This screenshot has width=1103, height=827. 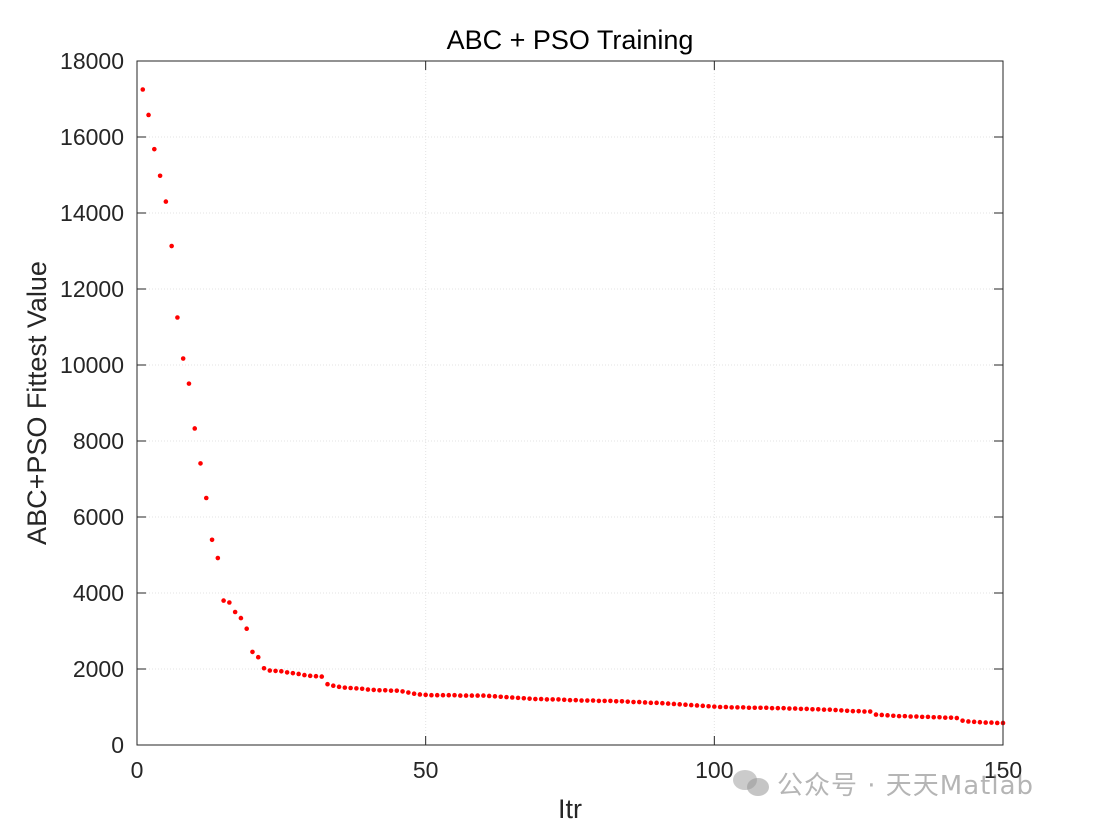 I want to click on x-tick-label: 150, so click(x=1003, y=770).